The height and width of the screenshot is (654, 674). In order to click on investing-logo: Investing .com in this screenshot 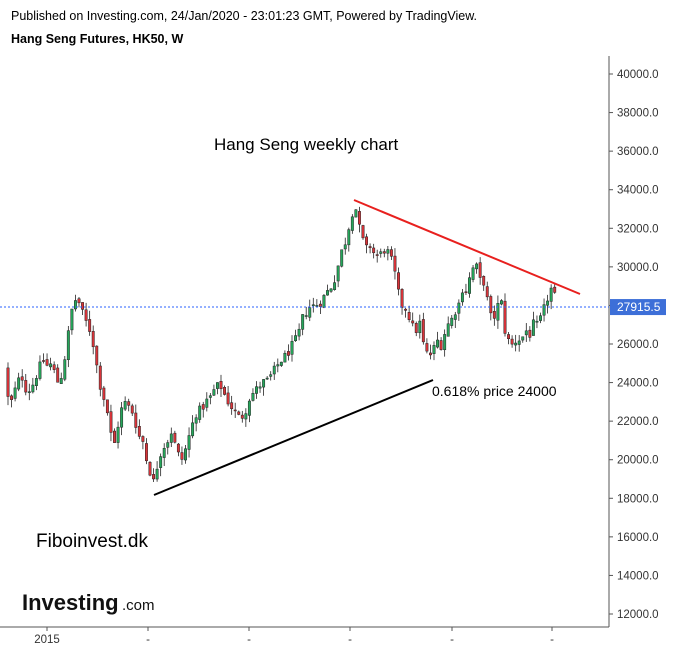, I will do `click(88, 602)`.